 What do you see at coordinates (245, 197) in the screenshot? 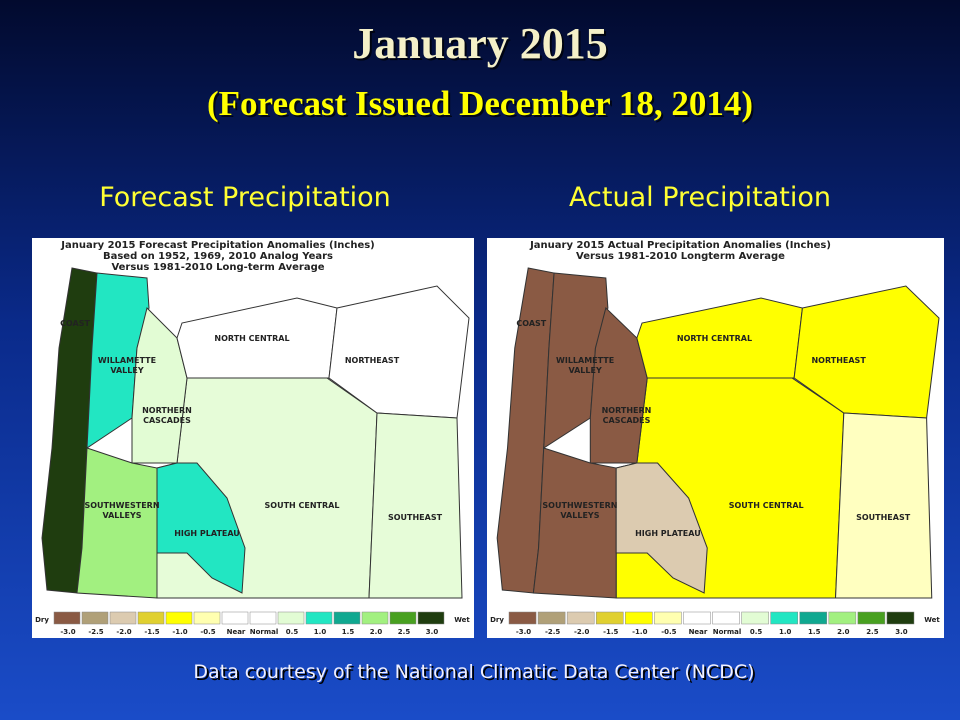
I see `panel-heading: Forecast Precipitation` at bounding box center [245, 197].